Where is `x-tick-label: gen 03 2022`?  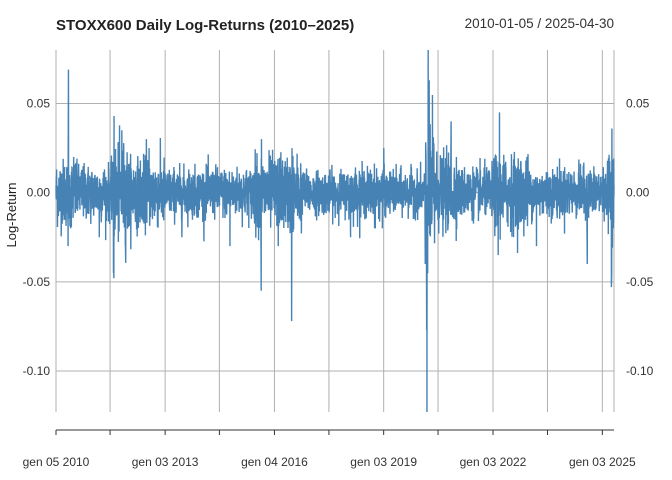 x-tick-label: gen 03 2022 is located at coordinates (493, 462).